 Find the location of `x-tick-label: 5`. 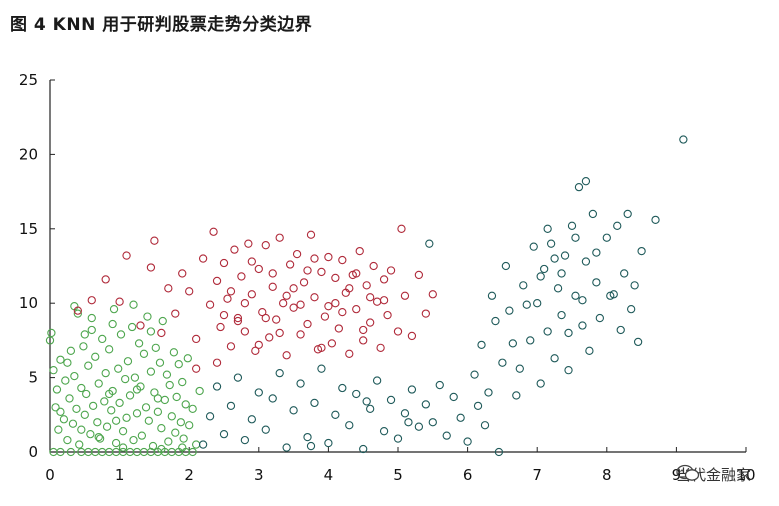

x-tick-label: 5 is located at coordinates (398, 475).